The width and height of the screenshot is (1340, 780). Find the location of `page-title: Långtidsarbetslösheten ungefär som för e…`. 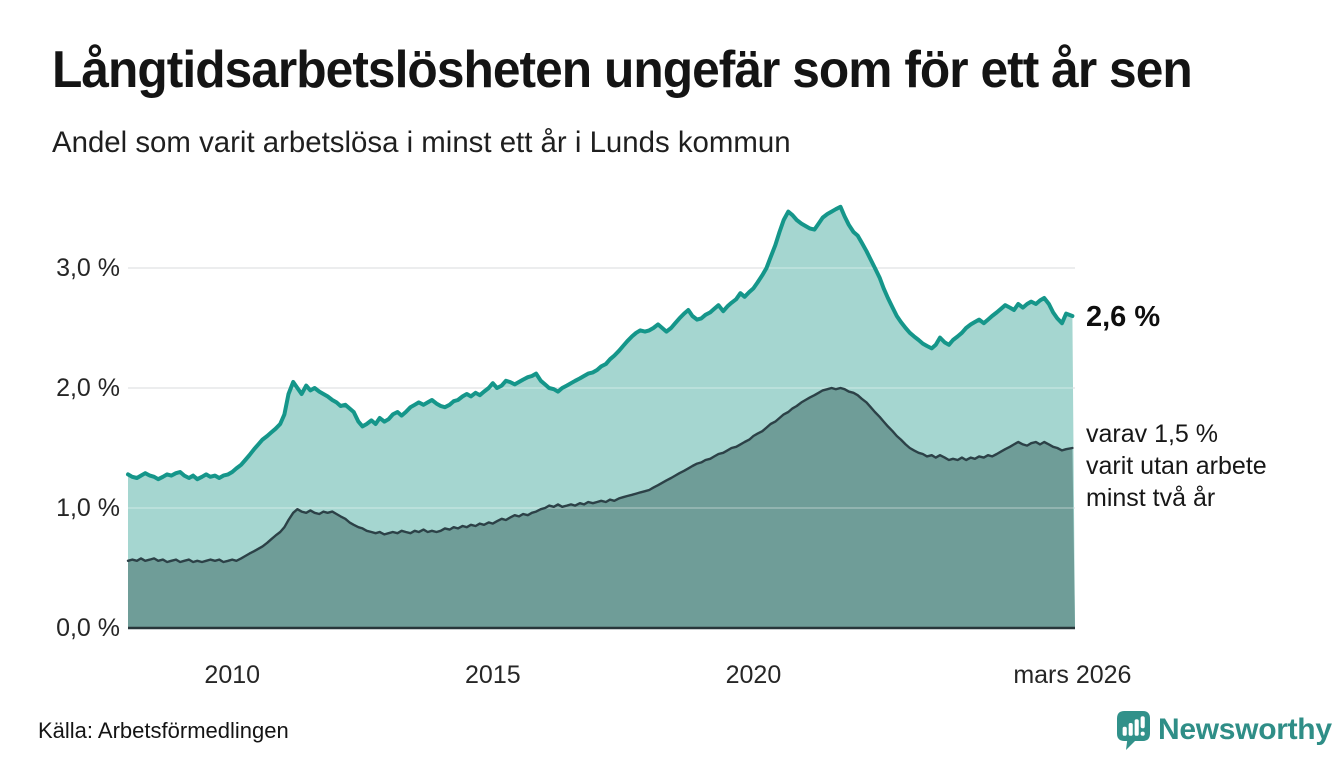

page-title: Långtidsarbetslösheten ungefär som för e… is located at coordinates (622, 70).